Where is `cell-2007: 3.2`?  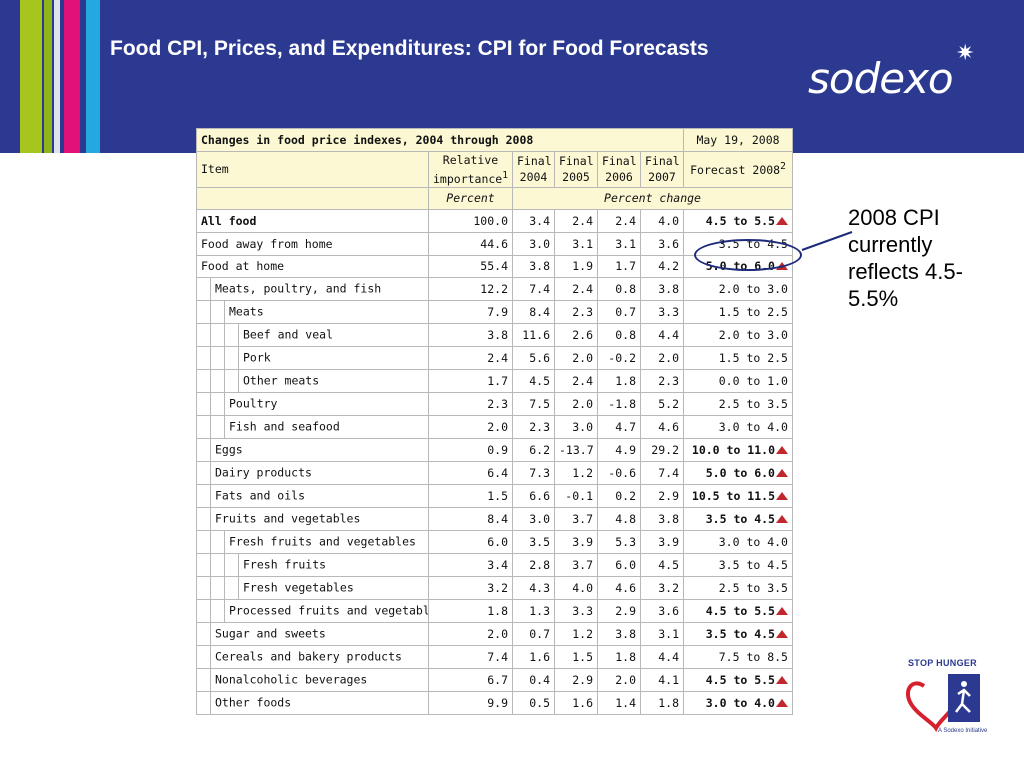 cell-2007: 3.2 is located at coordinates (662, 588).